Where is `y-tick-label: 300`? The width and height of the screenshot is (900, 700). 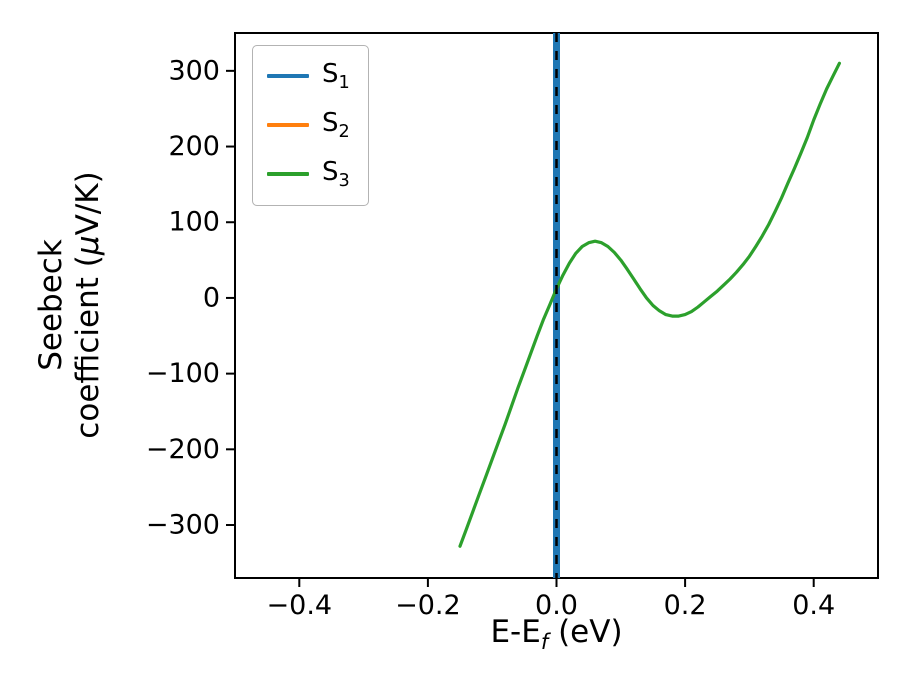 y-tick-label: 300 is located at coordinates (194, 70).